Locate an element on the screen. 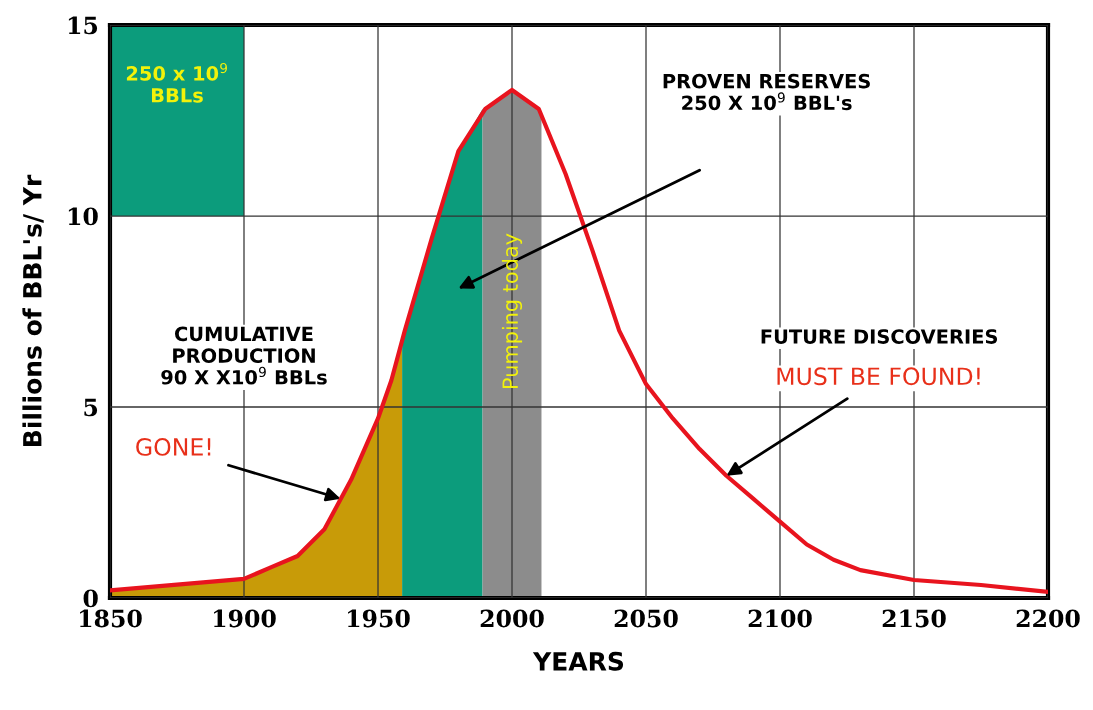  y-tick-label: 5 is located at coordinates (91, 407).